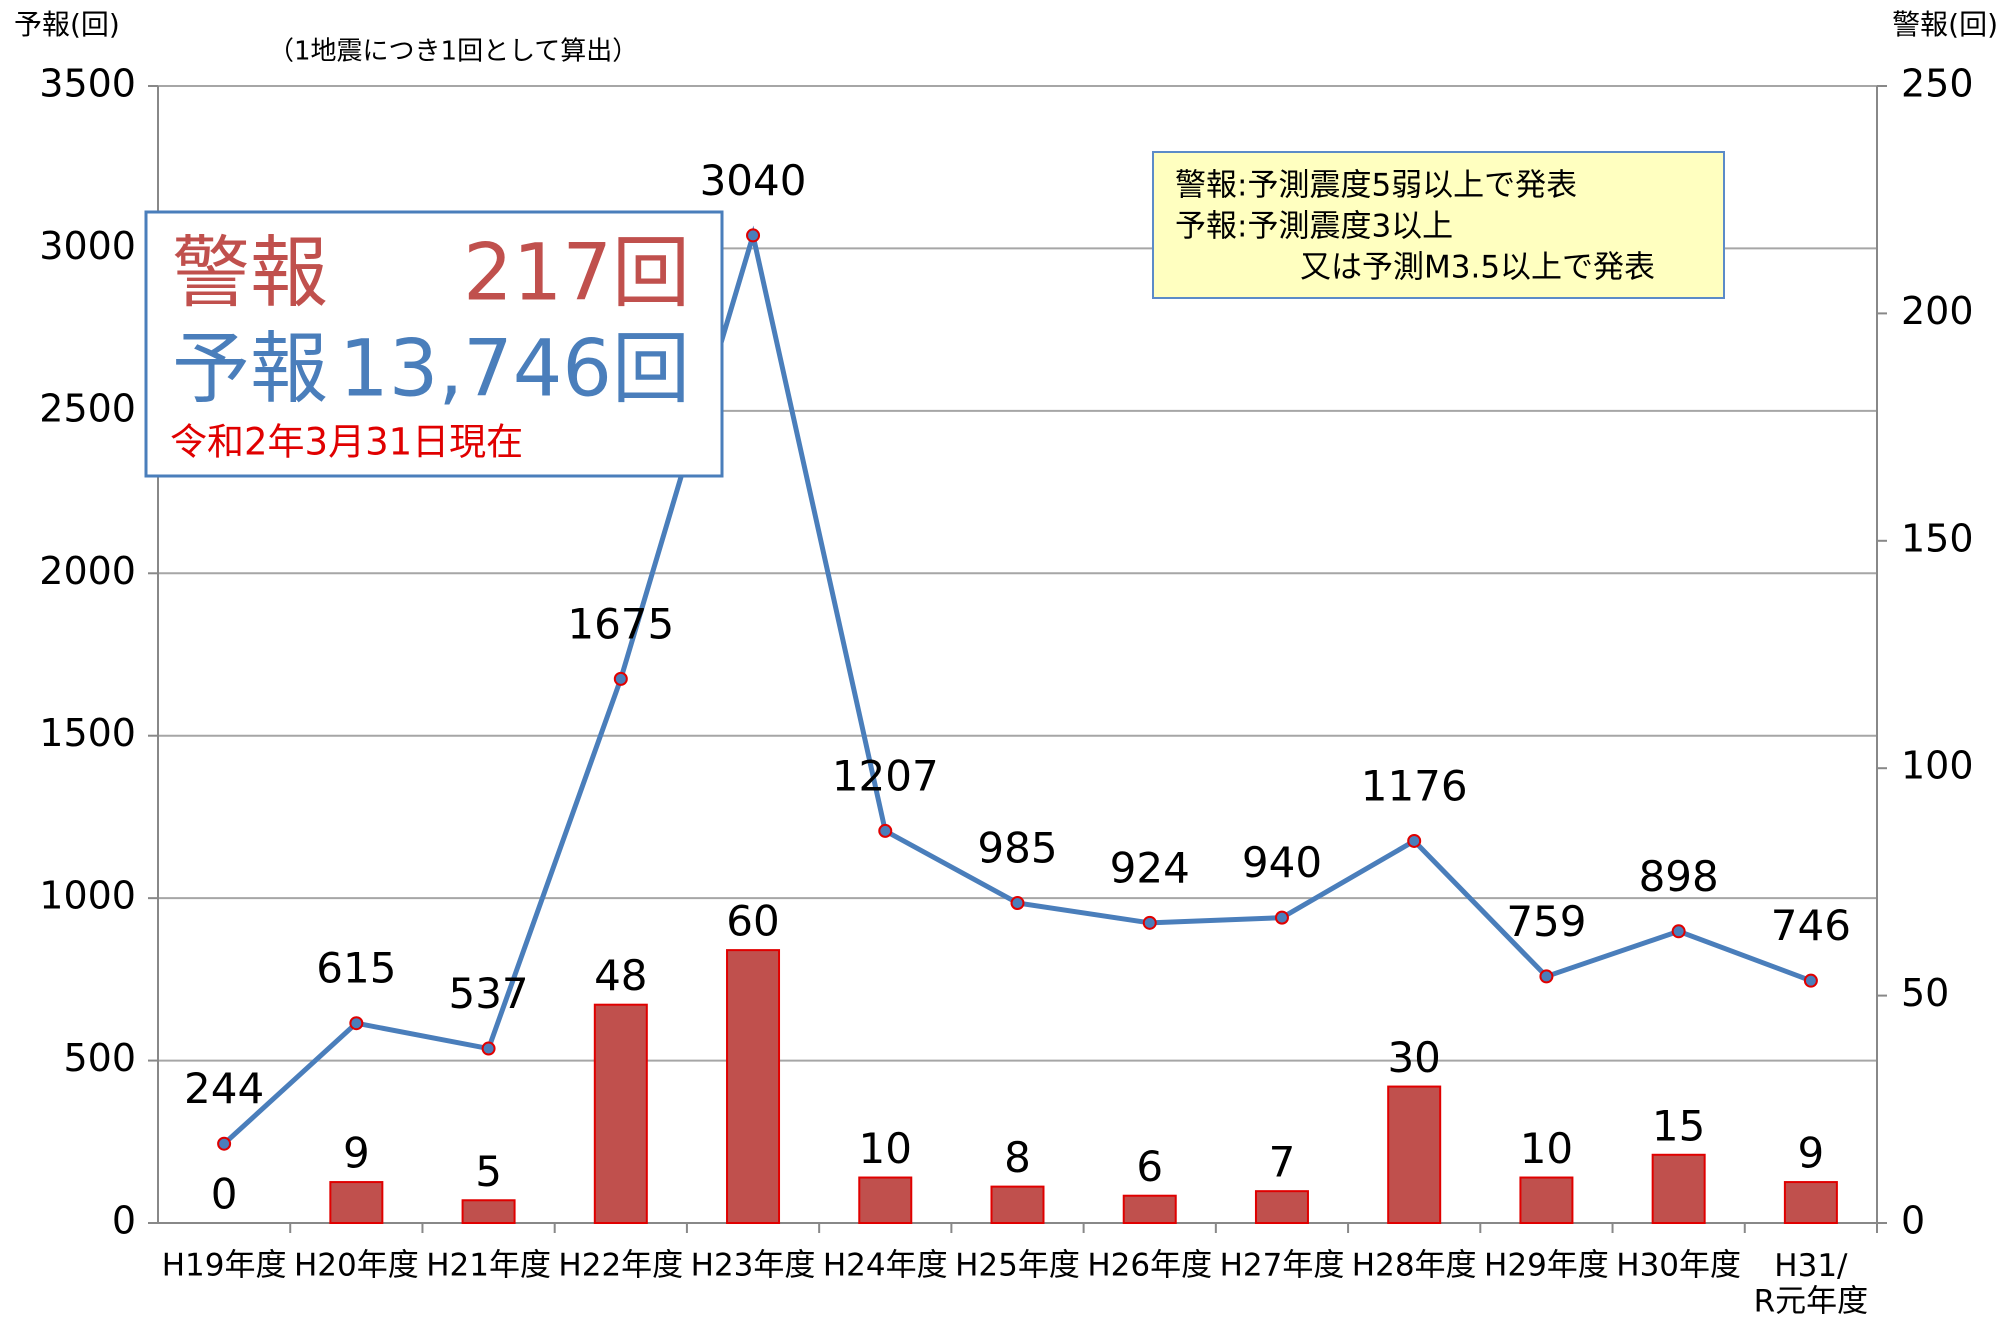 The image size is (2013, 1328). Describe the element at coordinates (87, 246) in the screenshot. I see `y-tick-label: 3000` at that location.